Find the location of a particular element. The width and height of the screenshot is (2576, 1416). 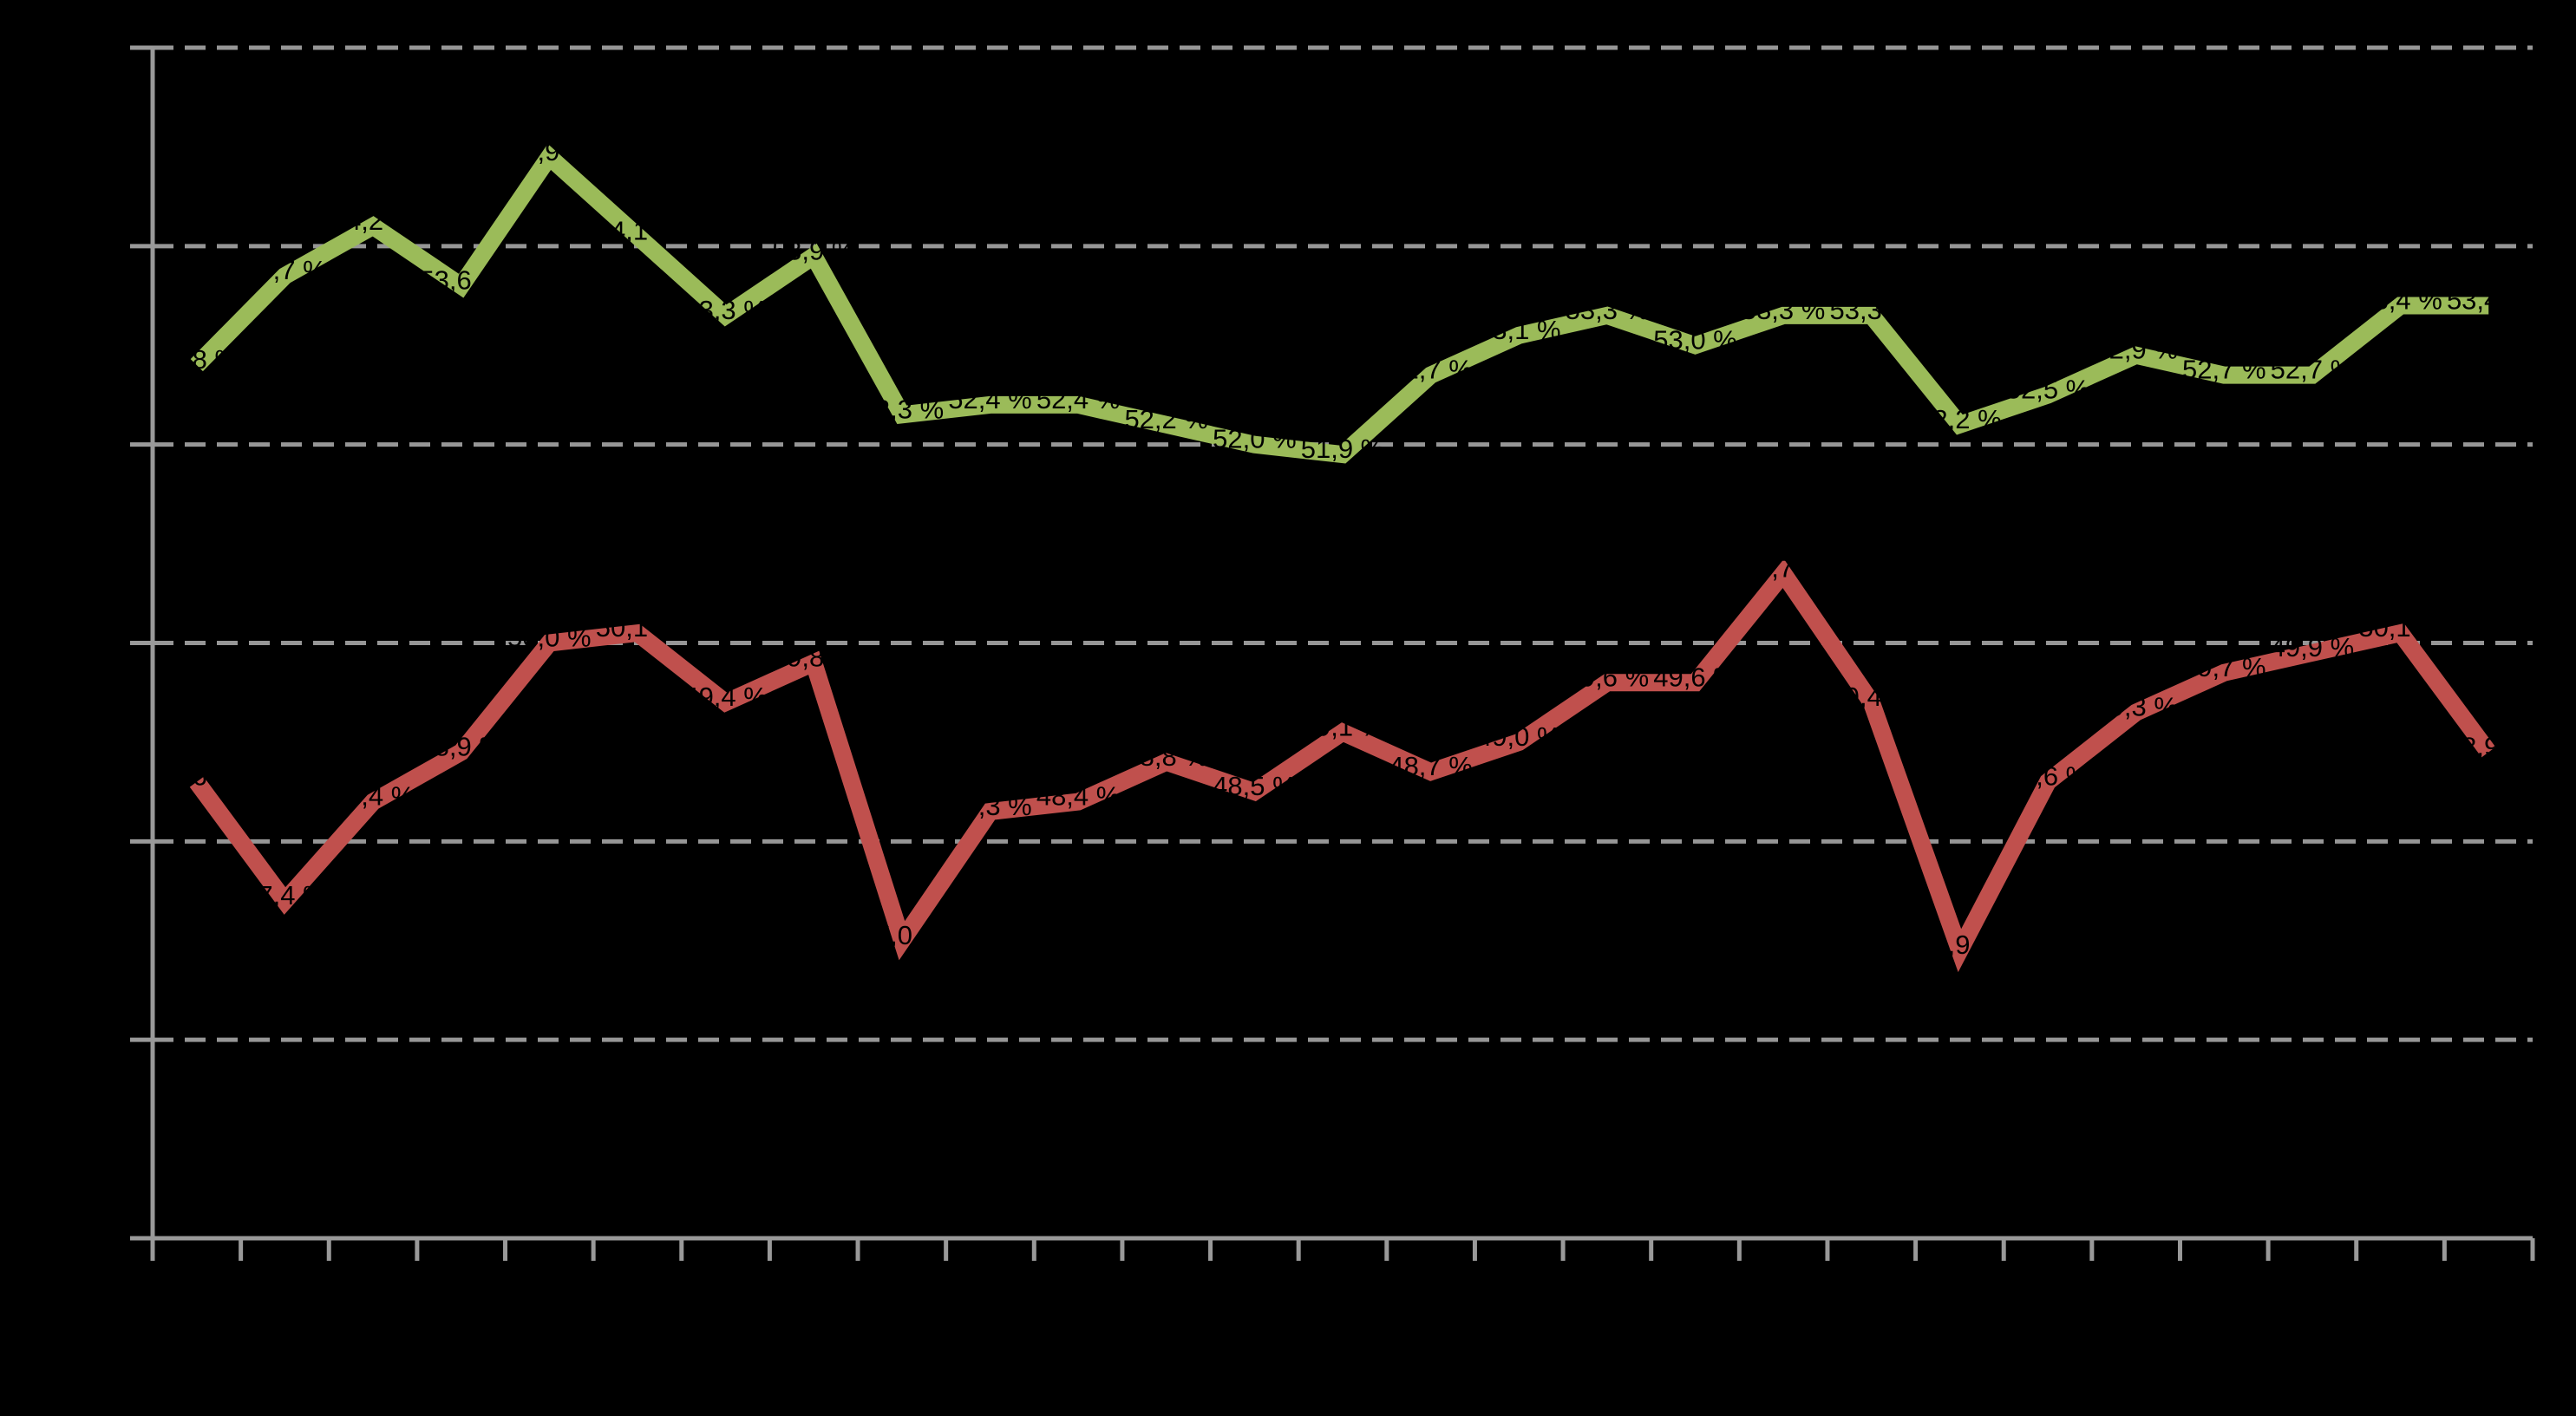

series-red-data-label: 49,8 % is located at coordinates (814, 657).